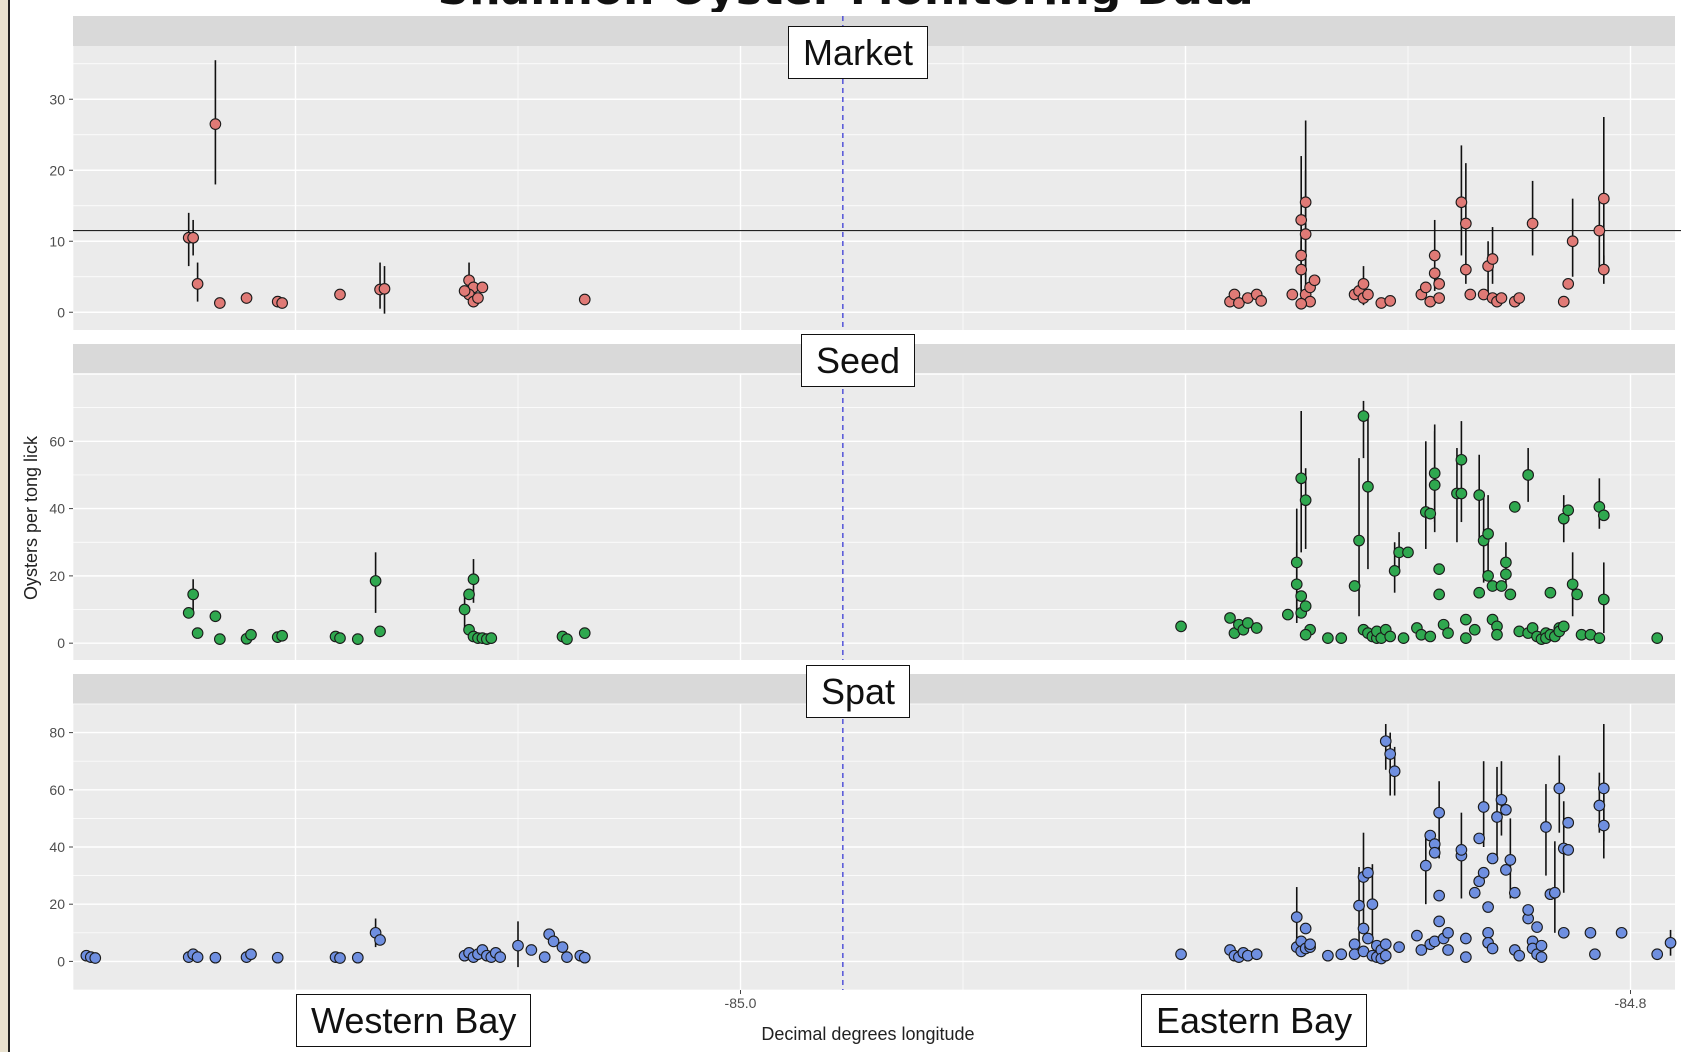 This screenshot has width=1681, height=1052. I want to click on region-label-western-bay: Western Bay, so click(414, 1021).